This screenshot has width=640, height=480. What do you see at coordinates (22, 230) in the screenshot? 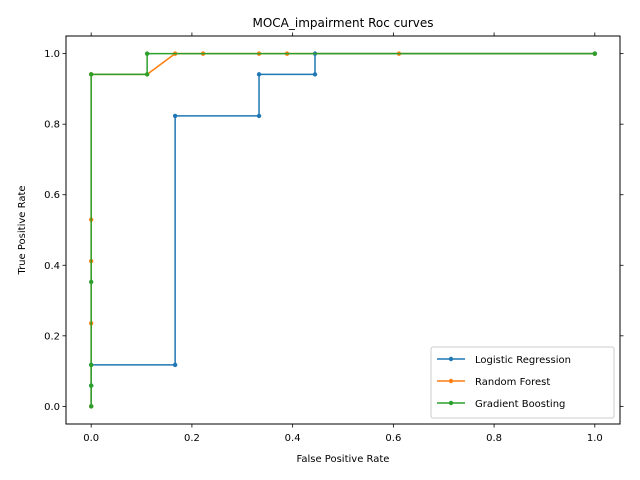
I see `y-axis-label: True Positive Rate` at bounding box center [22, 230].